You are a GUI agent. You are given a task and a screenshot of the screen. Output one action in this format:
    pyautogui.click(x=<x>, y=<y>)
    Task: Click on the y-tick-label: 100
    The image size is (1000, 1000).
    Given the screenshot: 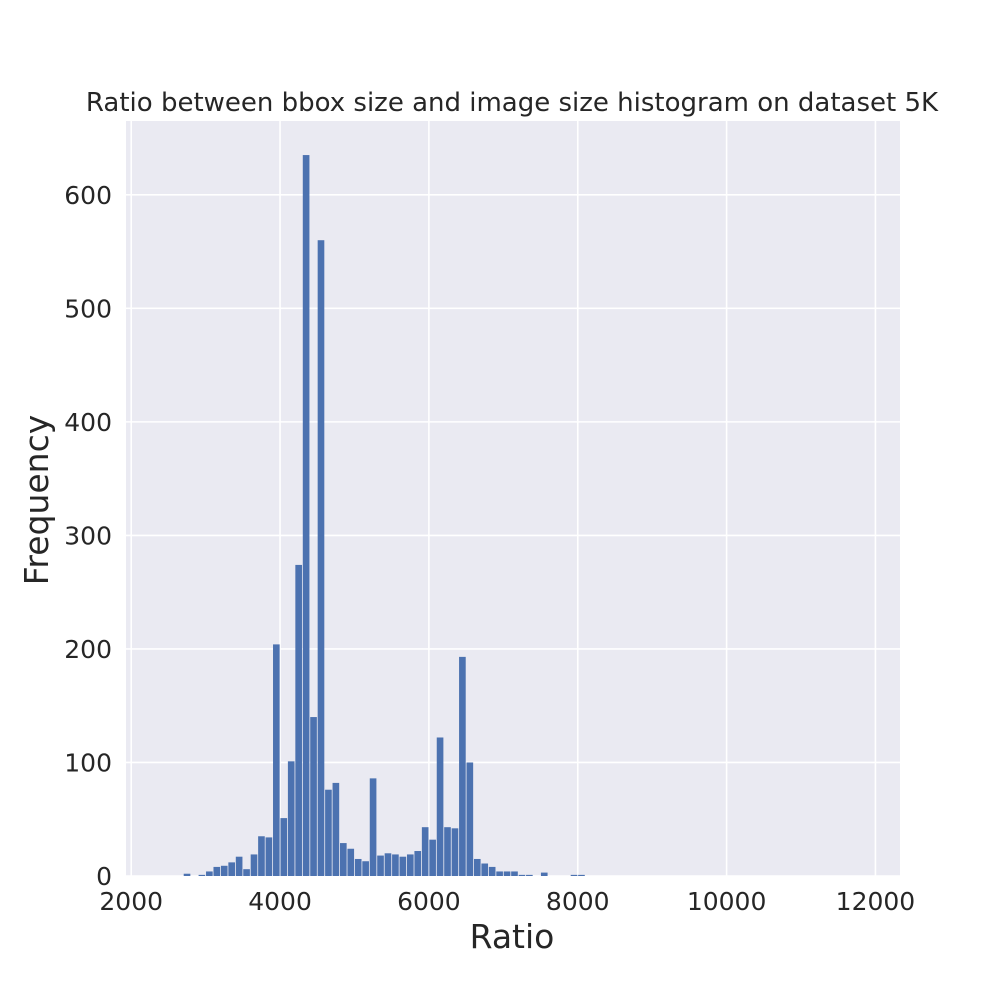 What is the action you would take?
    pyautogui.click(x=88, y=762)
    